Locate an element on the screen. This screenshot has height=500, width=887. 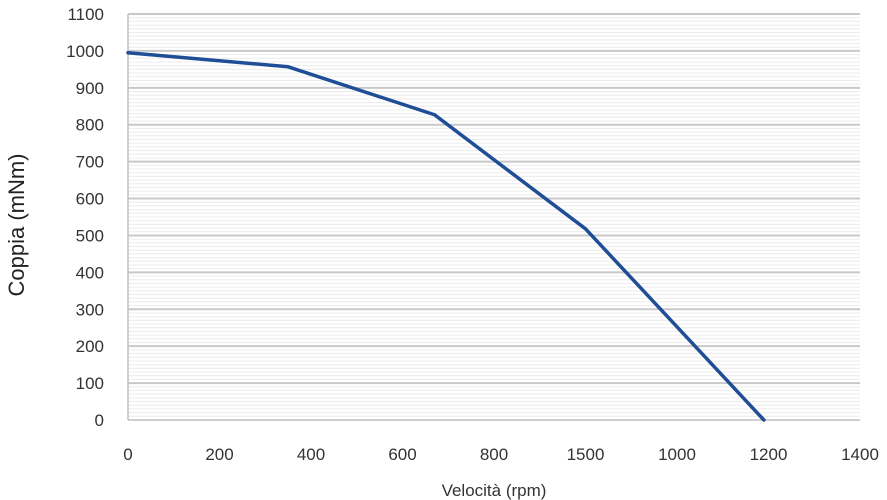
y-tick-label: 500 is located at coordinates (90, 235).